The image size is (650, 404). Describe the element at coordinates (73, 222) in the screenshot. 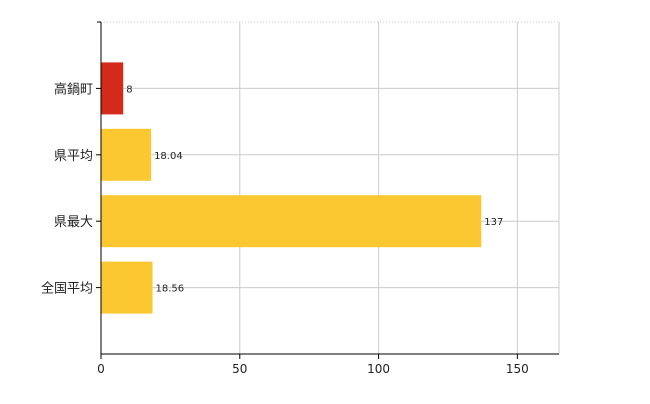

I see `category-label: 県最大` at that location.